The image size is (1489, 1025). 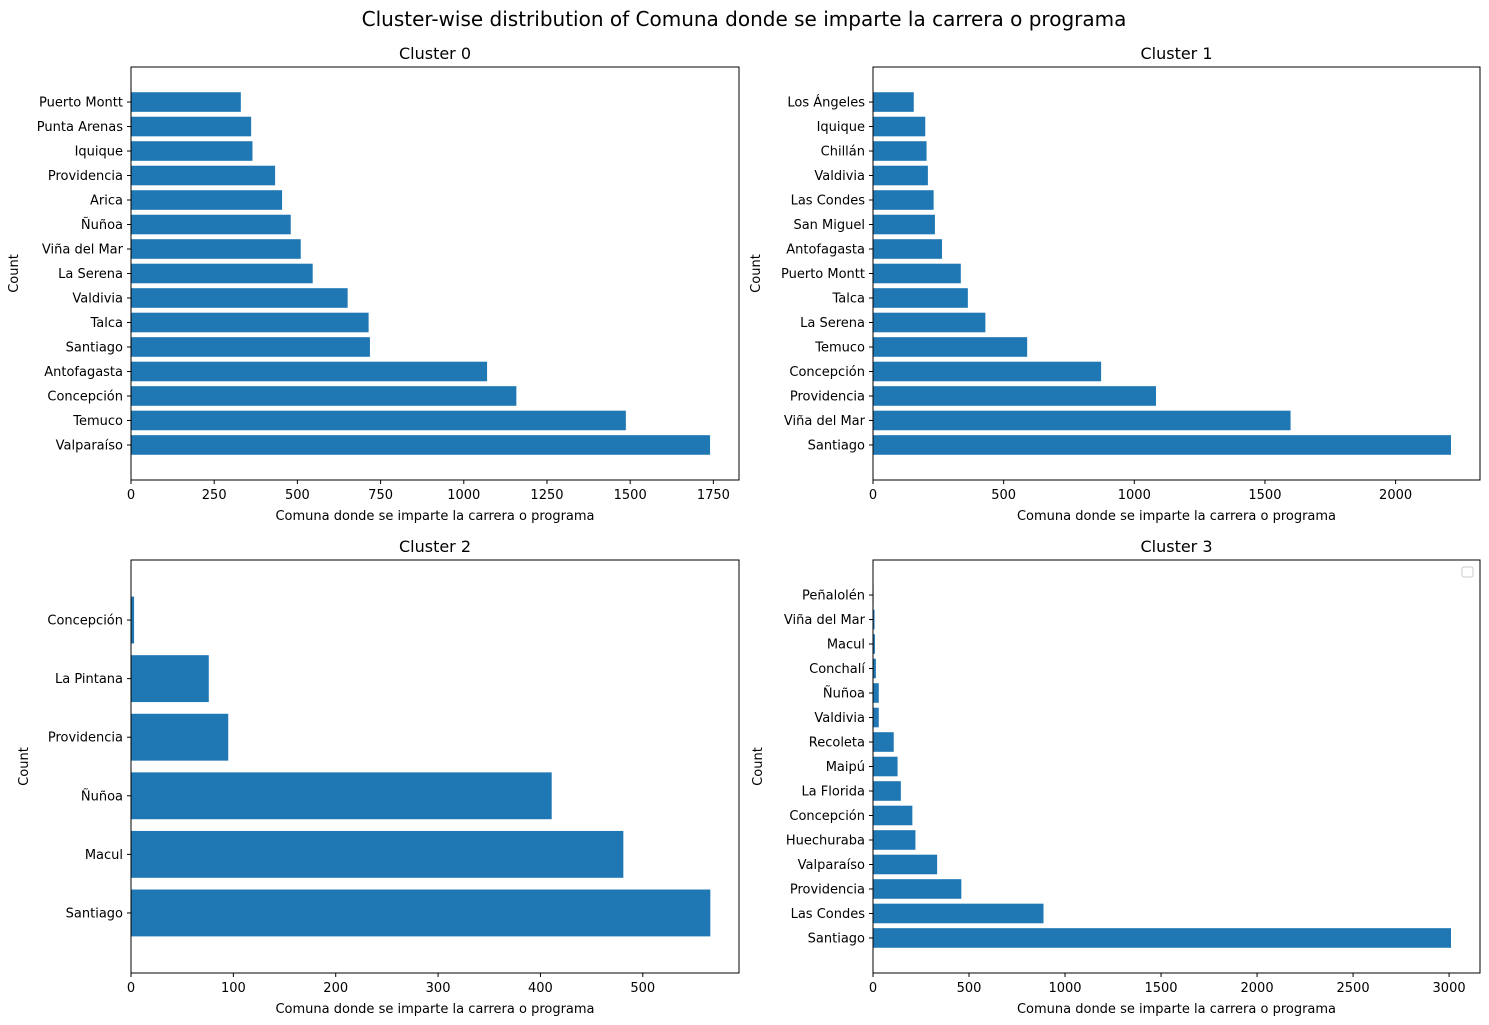 What do you see at coordinates (841, 127) in the screenshot?
I see `panel-1-ytick-label-13: Iquique` at bounding box center [841, 127].